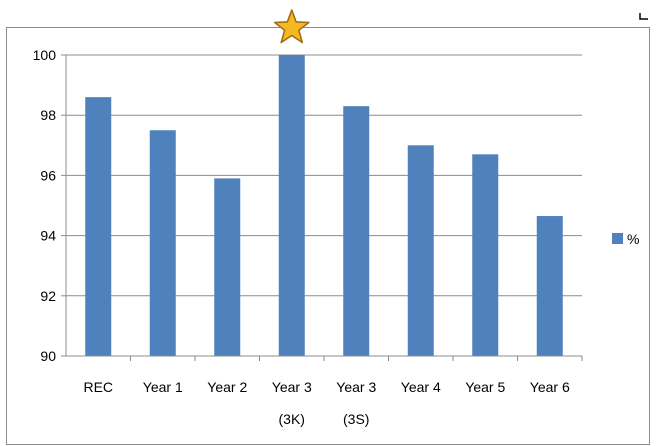 This screenshot has height=446, width=656. I want to click on x-tick-label: Year 6, so click(550, 387).